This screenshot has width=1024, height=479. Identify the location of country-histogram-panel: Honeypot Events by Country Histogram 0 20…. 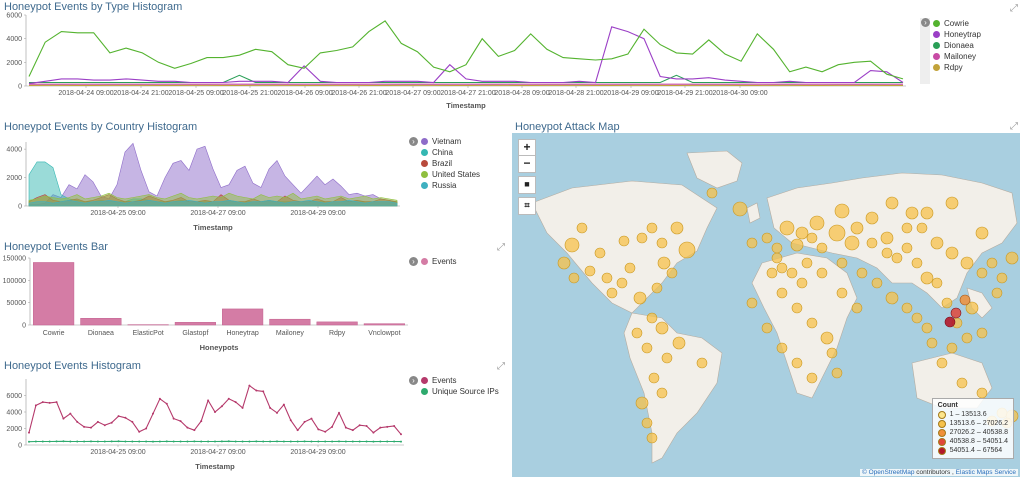
(255, 179).